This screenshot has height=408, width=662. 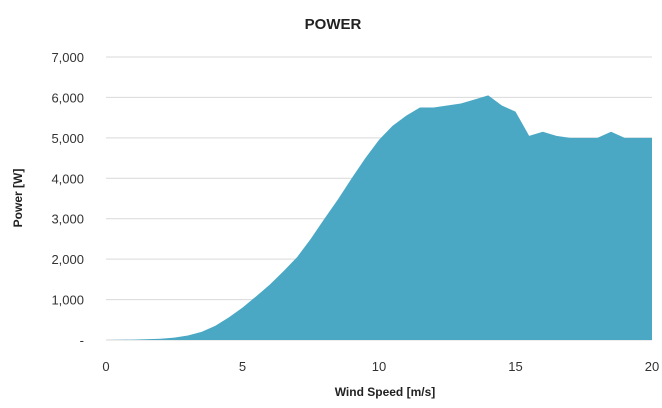 What do you see at coordinates (515, 366) in the screenshot?
I see `x-tick-label: 15` at bounding box center [515, 366].